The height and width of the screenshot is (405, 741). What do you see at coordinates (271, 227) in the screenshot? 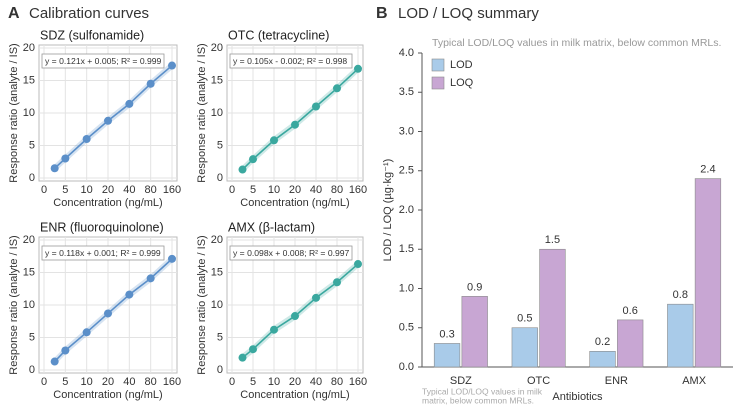
I see `chart-title: AMX (β-lactam)` at bounding box center [271, 227].